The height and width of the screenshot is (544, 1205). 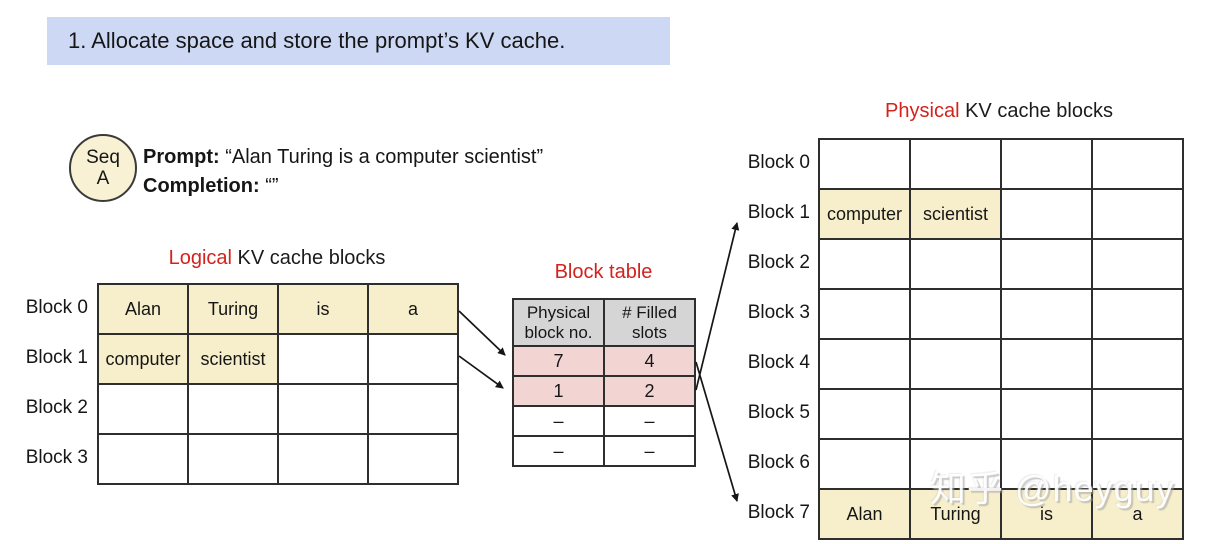 What do you see at coordinates (413, 309) in the screenshot?
I see `logical-cell: a` at bounding box center [413, 309].